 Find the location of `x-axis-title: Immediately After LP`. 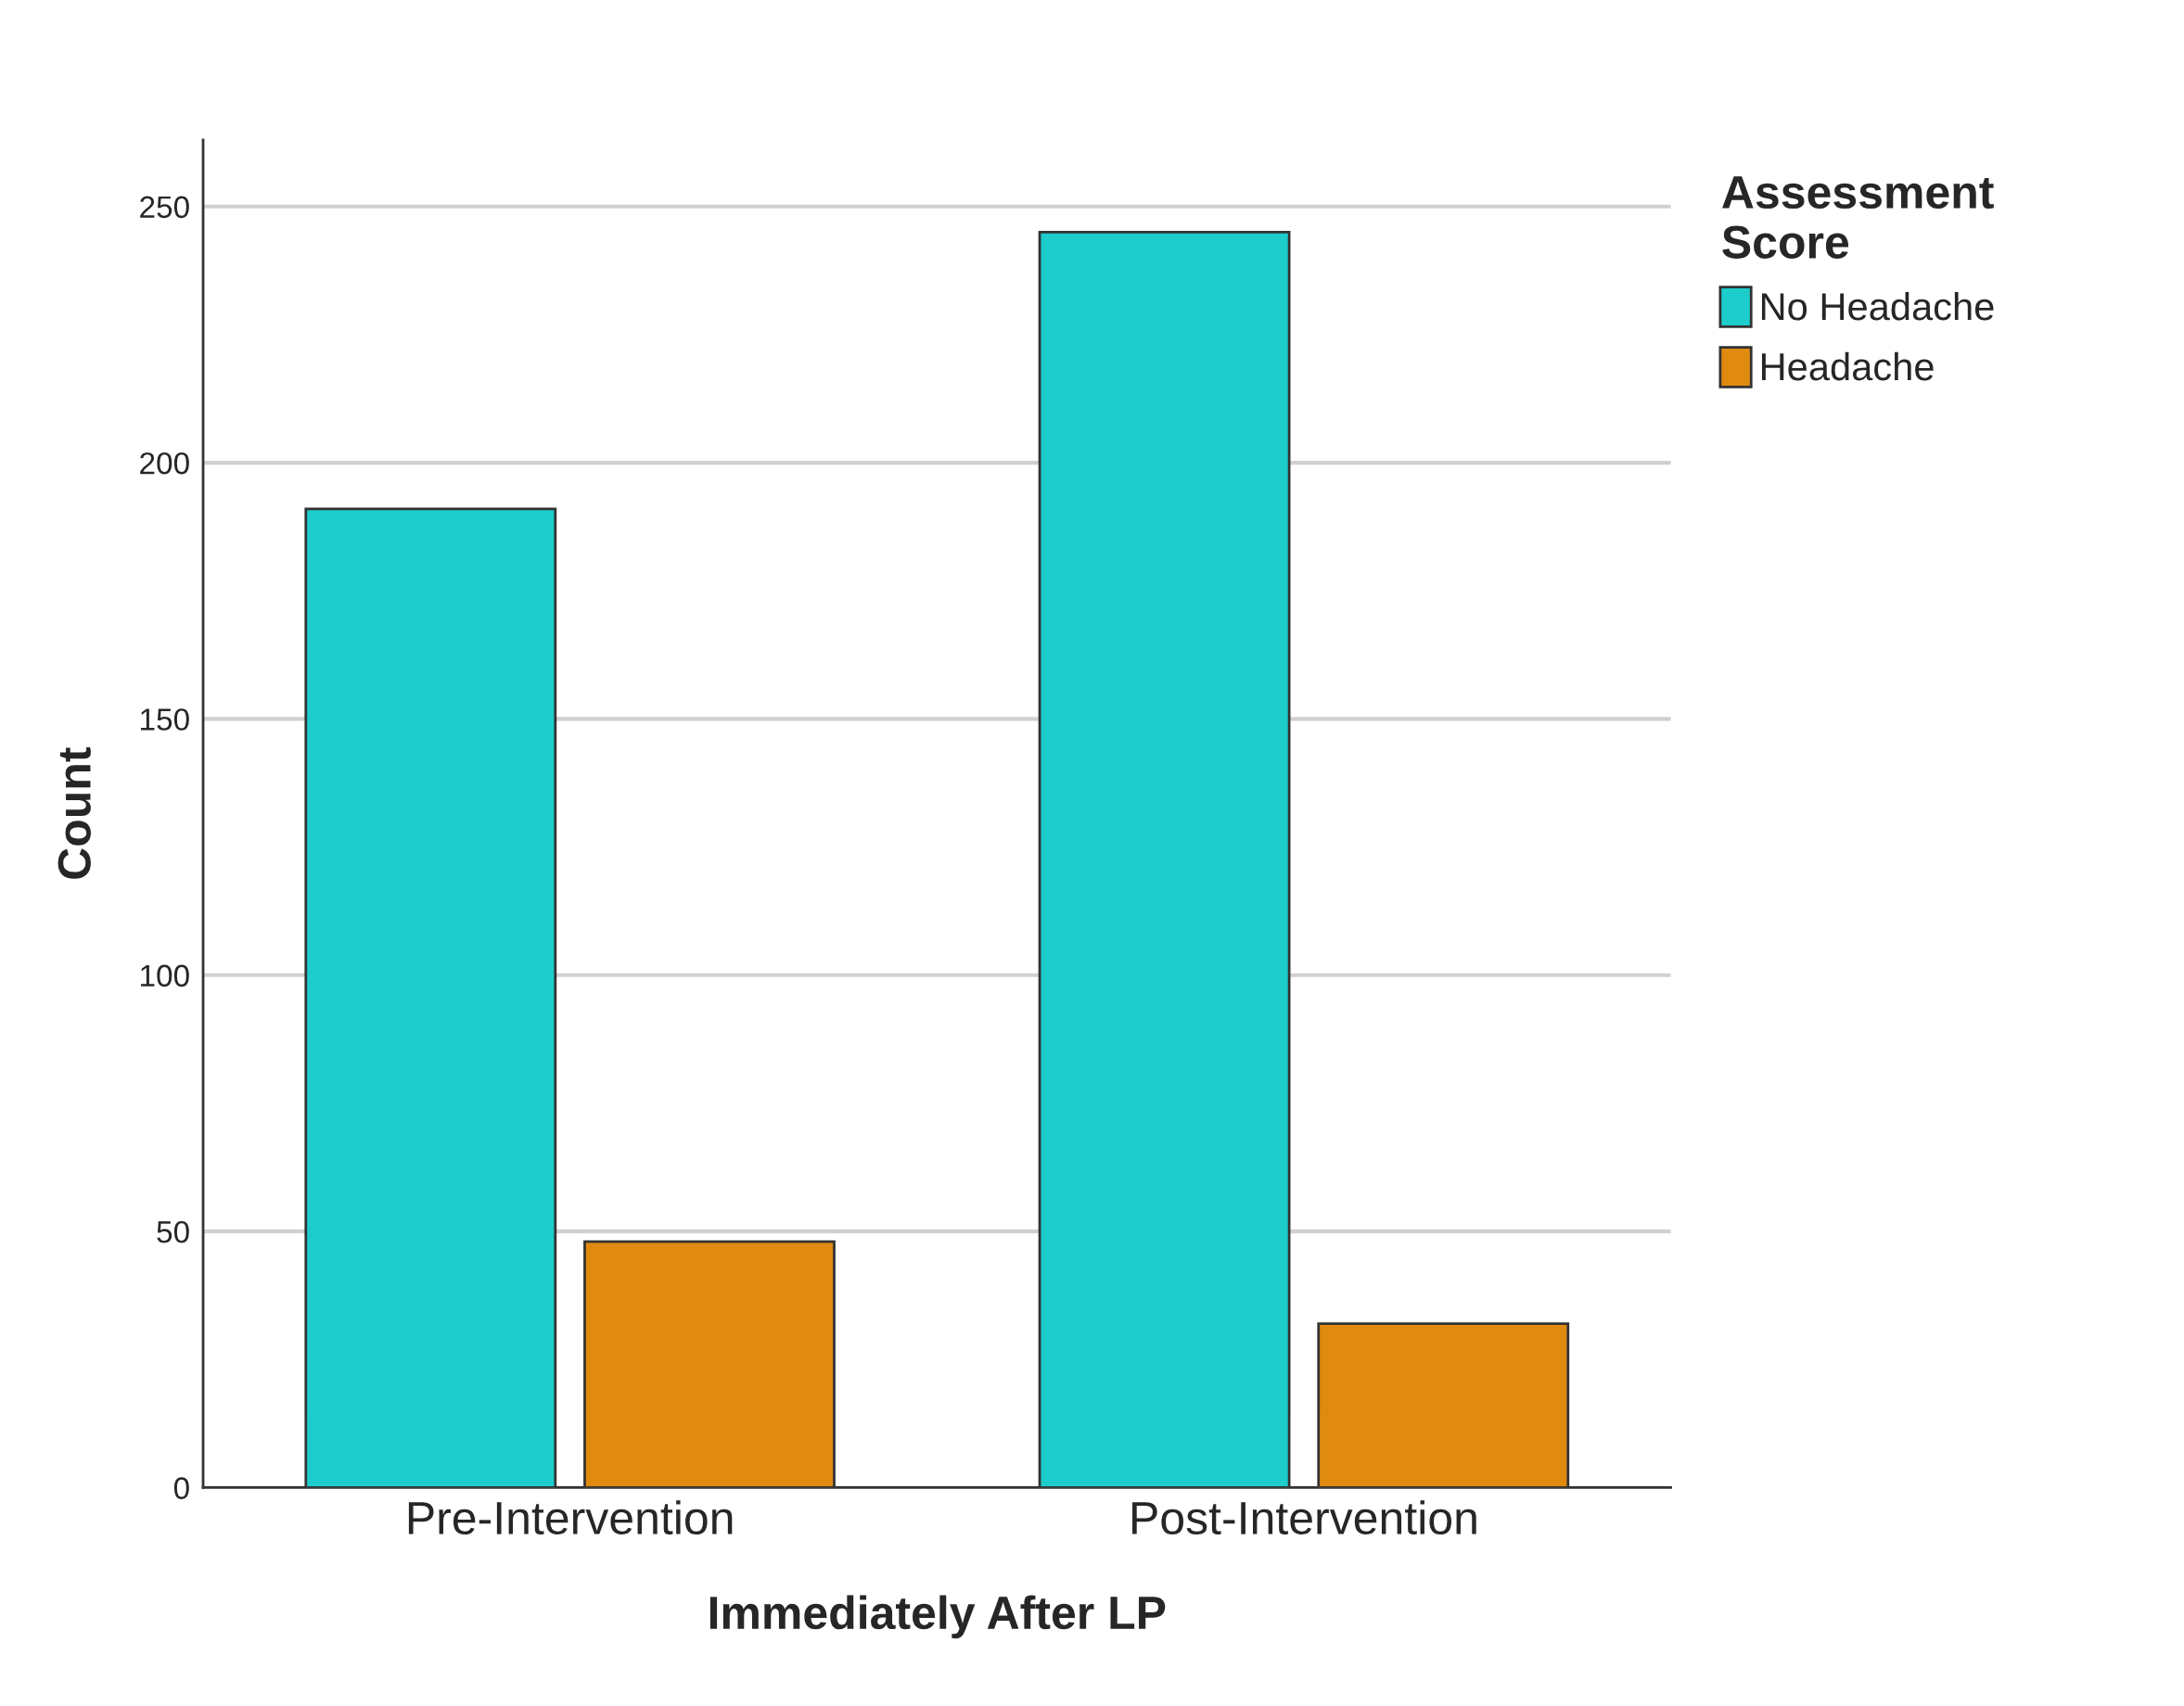

x-axis-title: Immediately After LP is located at coordinates (937, 1617).